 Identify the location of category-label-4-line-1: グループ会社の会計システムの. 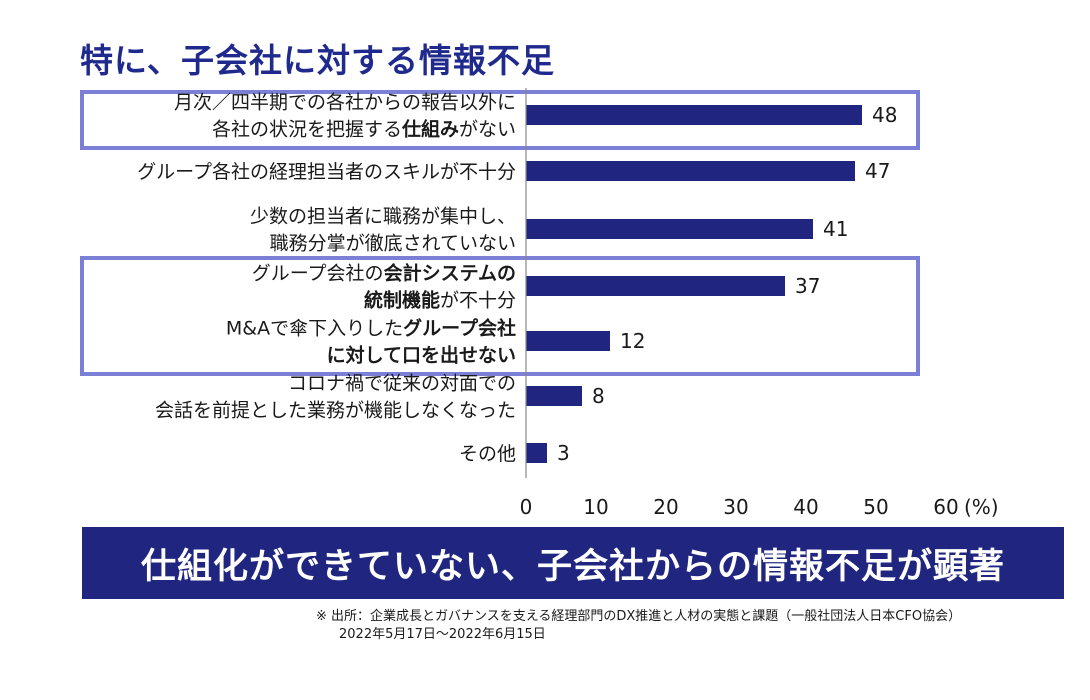
(384, 273).